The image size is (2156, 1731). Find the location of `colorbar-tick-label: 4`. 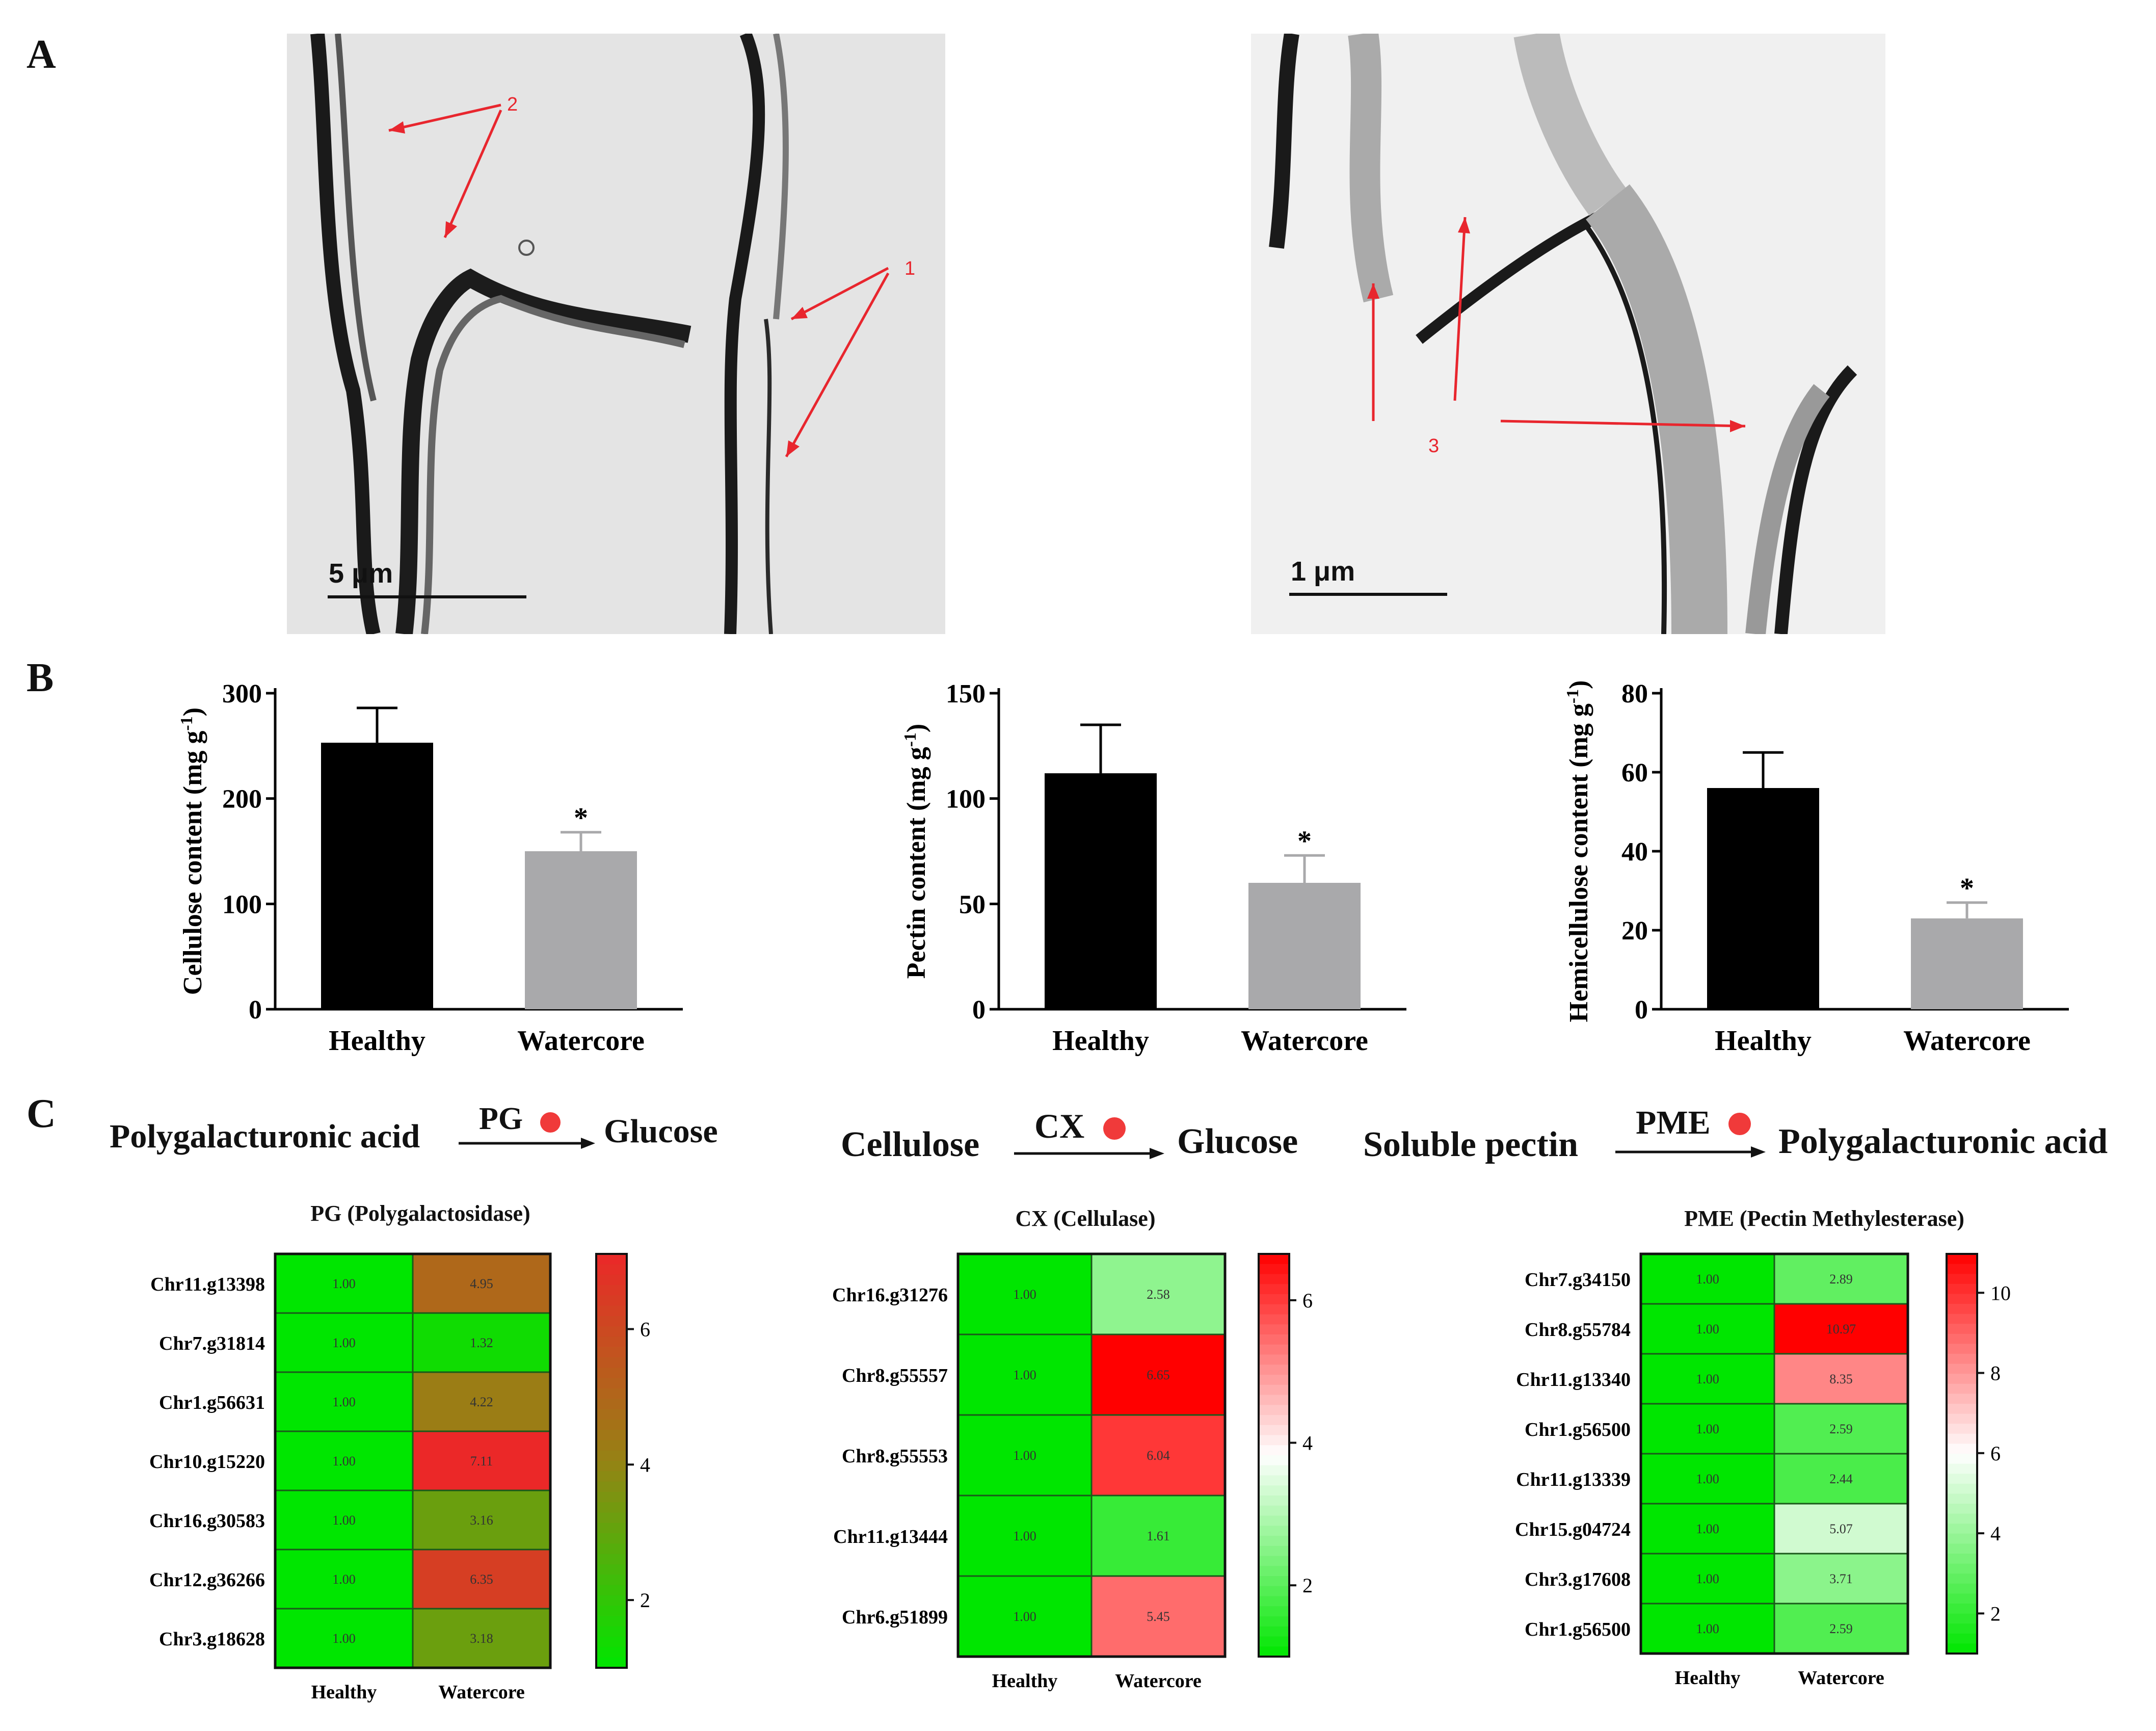

colorbar-tick-label: 4 is located at coordinates (1995, 1533).